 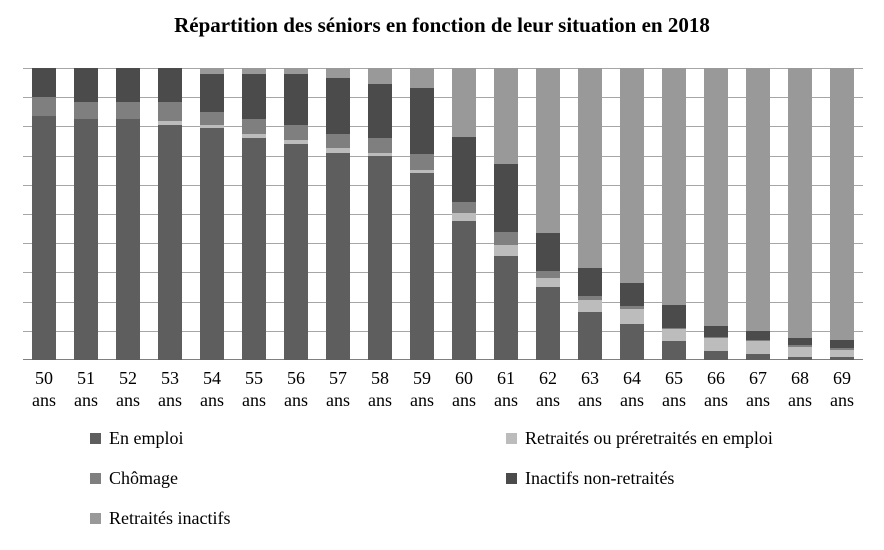 What do you see at coordinates (506, 389) in the screenshot?
I see `x-axis-label: 61 ans` at bounding box center [506, 389].